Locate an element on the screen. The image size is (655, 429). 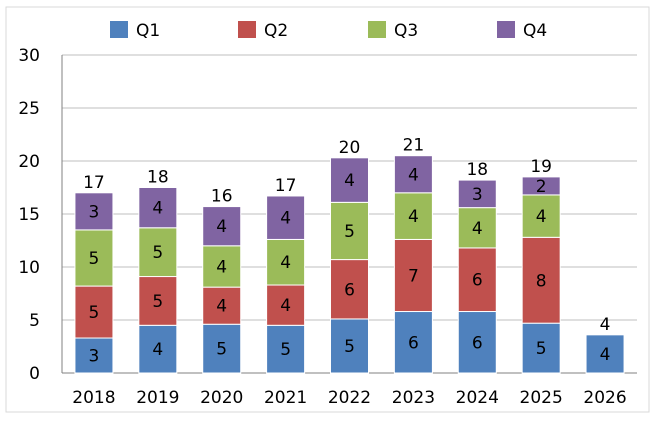
bar-segment-q4-2022 is located at coordinates (349, 180).